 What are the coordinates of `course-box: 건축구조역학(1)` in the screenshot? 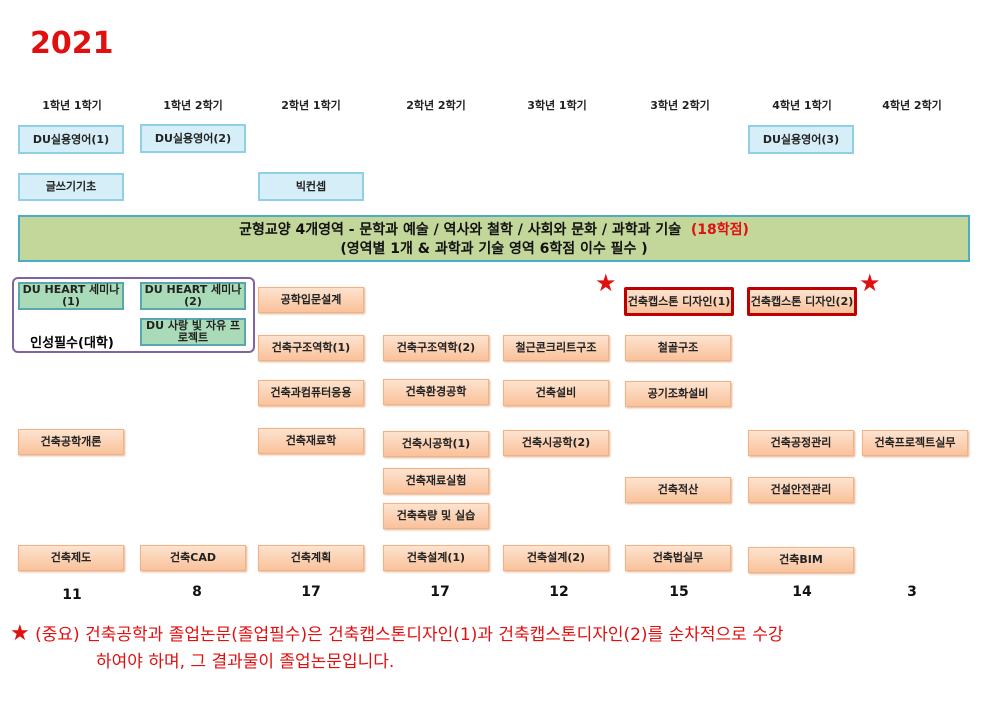 It's located at (311, 348).